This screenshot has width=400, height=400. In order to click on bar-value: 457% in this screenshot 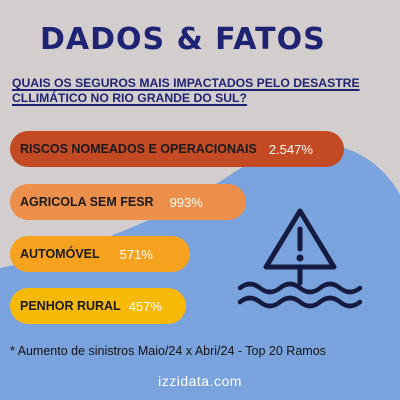, I will do `click(145, 306)`.